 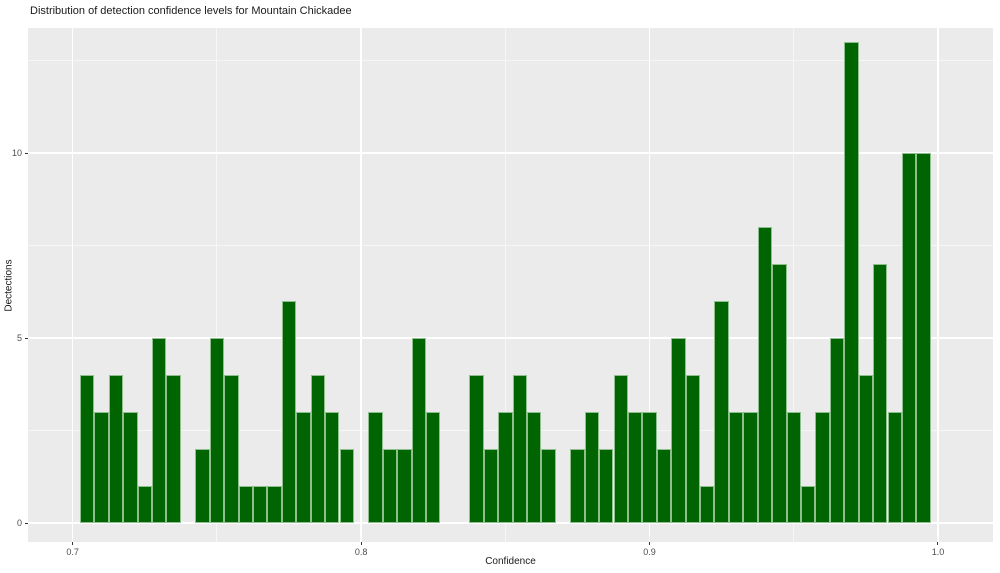 I want to click on y-tick-label: 5, so click(x=19, y=338).